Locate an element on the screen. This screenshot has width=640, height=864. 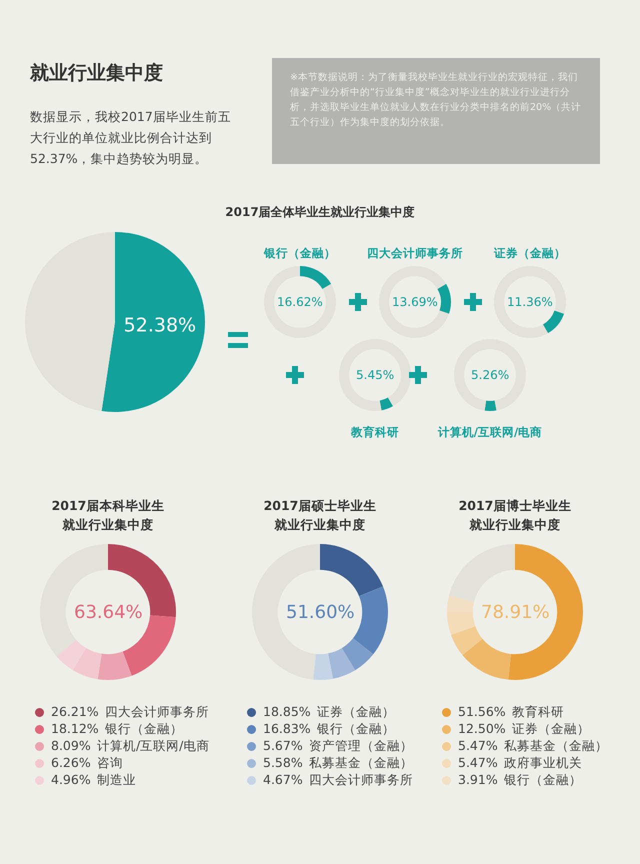
legend-label: 4.96% 制造业 is located at coordinates (93, 780).